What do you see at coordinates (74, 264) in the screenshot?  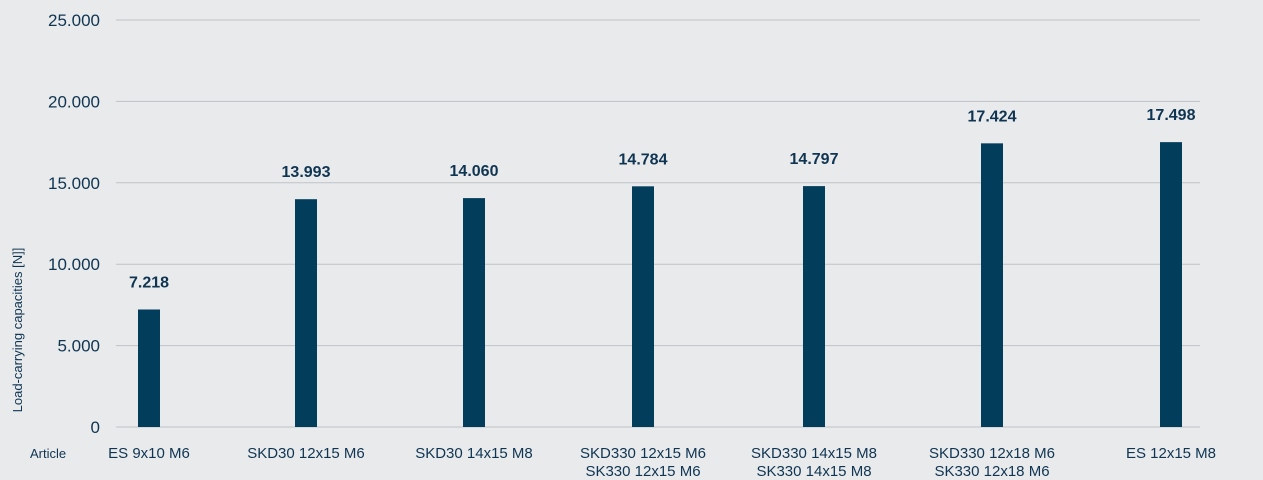 I see `y-tick-label: 10.000` at bounding box center [74, 264].